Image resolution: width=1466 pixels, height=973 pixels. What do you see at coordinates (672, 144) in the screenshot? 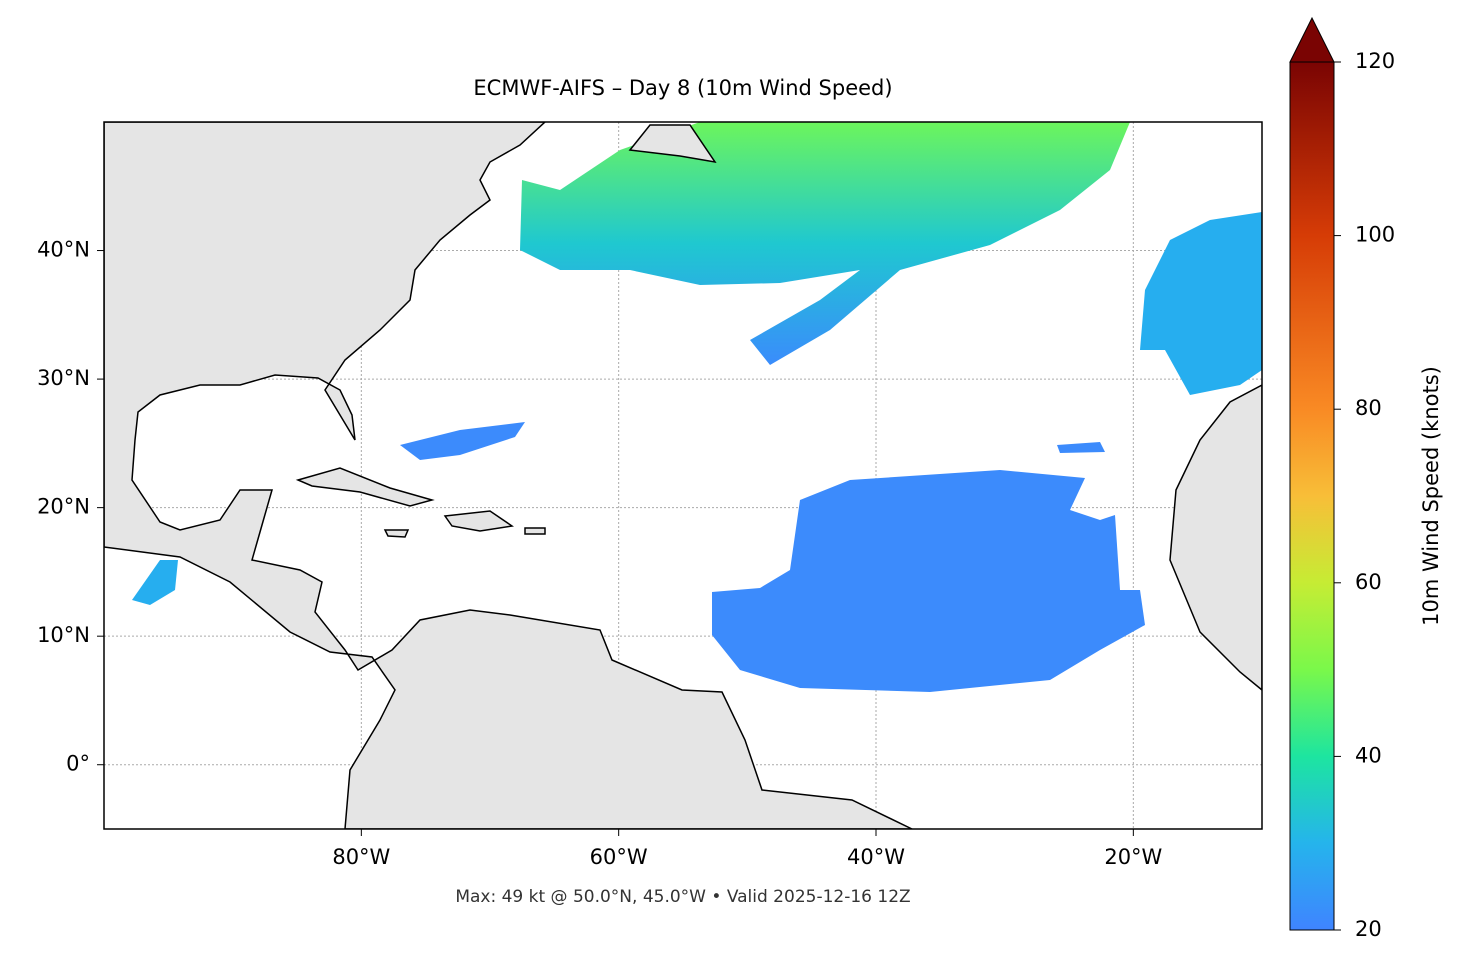
I see `land-newfoundland` at bounding box center [672, 144].